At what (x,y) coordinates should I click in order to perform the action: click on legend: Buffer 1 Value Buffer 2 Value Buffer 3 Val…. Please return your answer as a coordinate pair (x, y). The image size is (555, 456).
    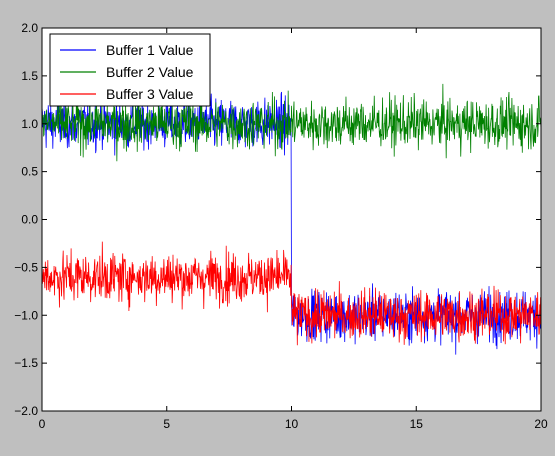
    Looking at the image, I should click on (130, 70).